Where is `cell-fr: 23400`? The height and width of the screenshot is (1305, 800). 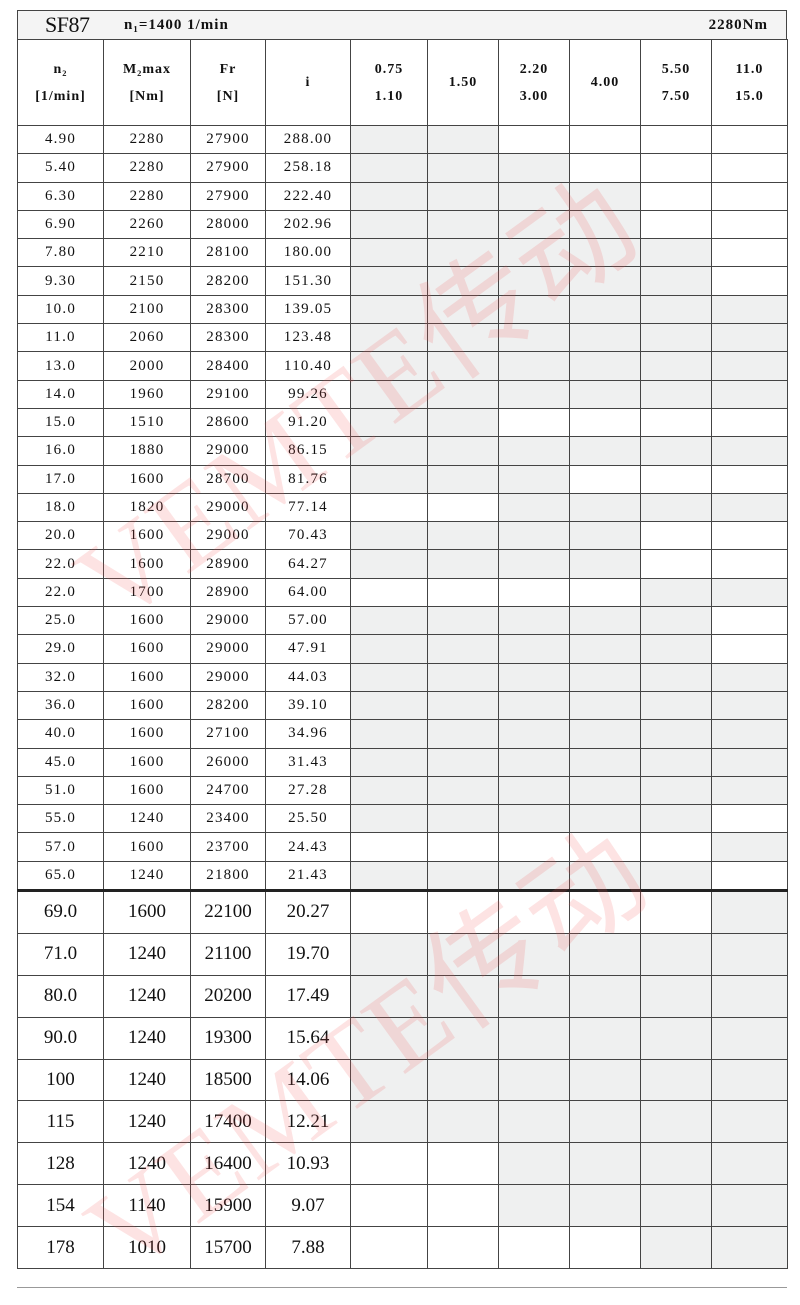 cell-fr: 23400 is located at coordinates (228, 819).